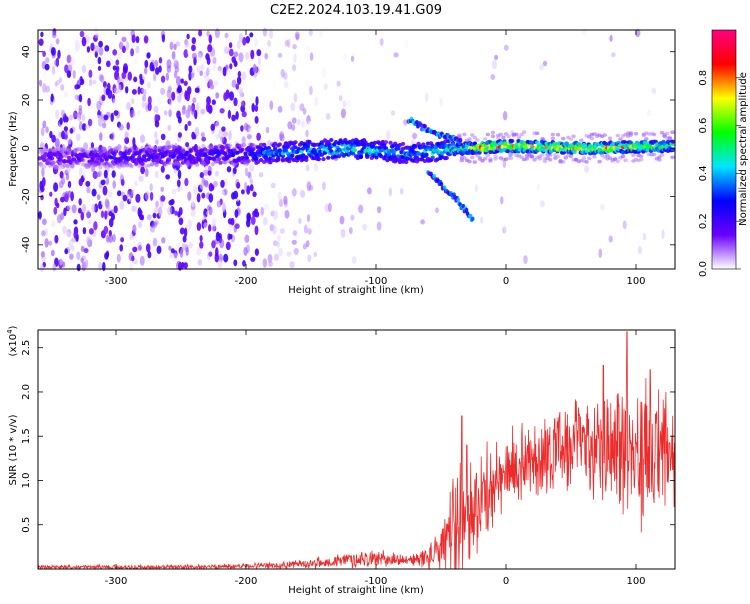  I want to click on colorbar-gradient, so click(724, 149).